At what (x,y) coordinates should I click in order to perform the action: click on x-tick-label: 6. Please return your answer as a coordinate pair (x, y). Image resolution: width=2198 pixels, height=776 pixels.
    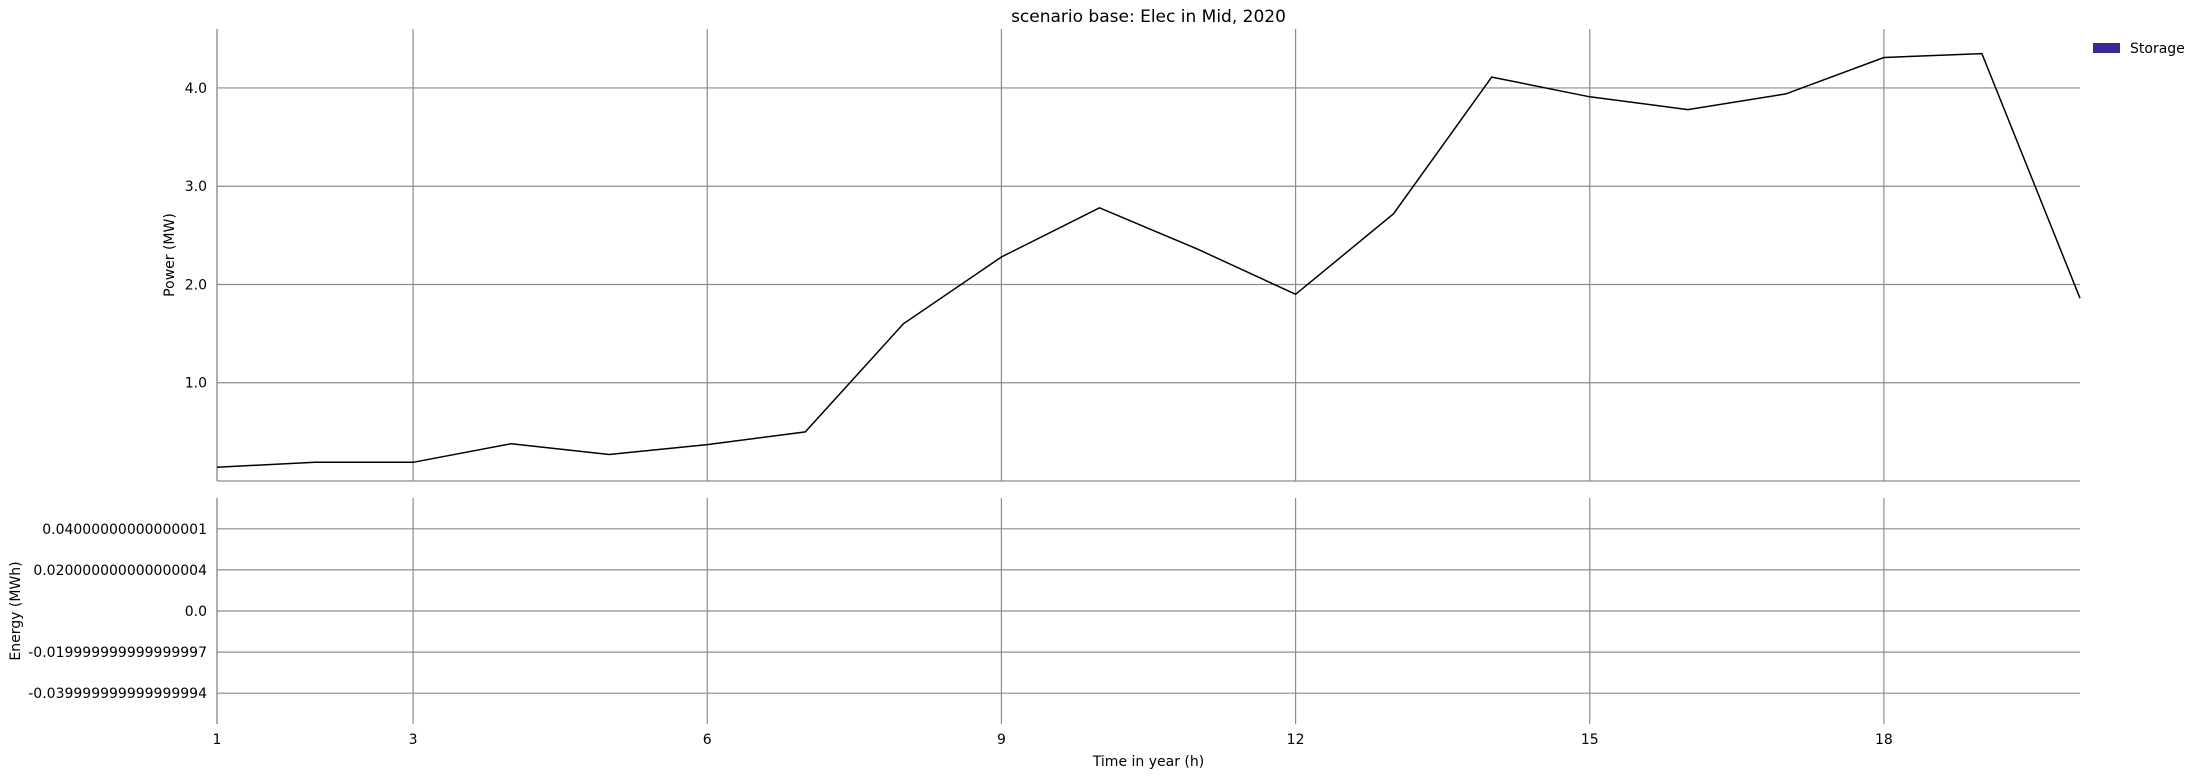
    Looking at the image, I should click on (707, 740).